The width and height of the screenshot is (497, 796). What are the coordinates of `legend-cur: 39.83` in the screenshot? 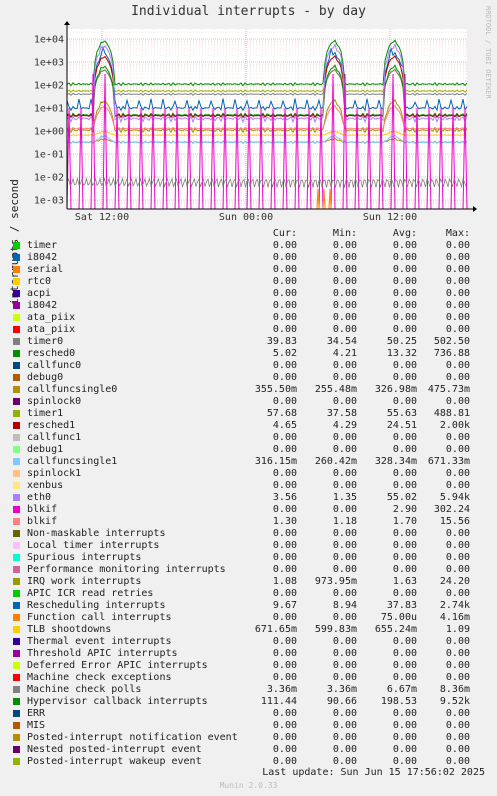 It's located at (281, 341).